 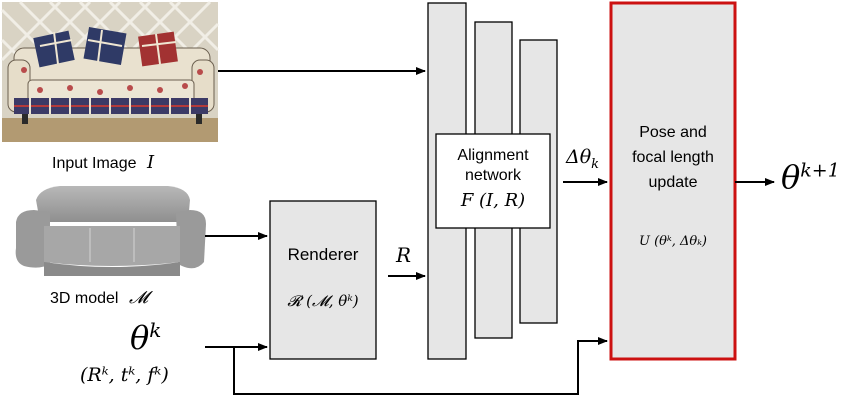 I want to click on delta-theta-k: Δθk, so click(x=582, y=159).